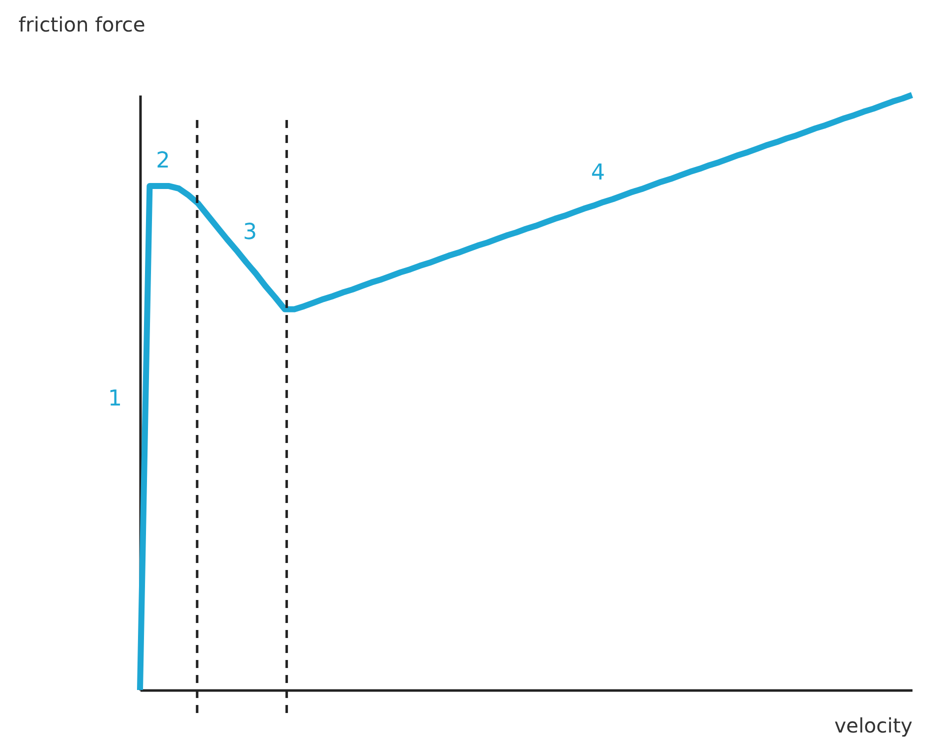  What do you see at coordinates (115, 399) in the screenshot?
I see `text: 1` at bounding box center [115, 399].